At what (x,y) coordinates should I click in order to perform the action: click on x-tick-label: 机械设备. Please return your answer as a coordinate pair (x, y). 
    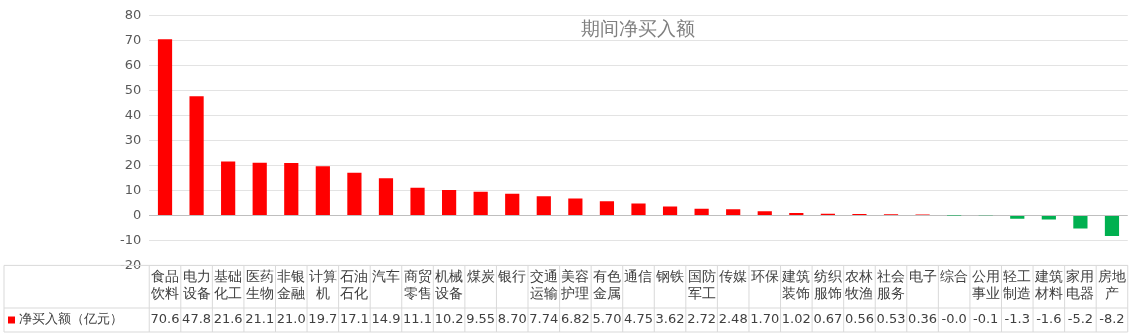
    Looking at the image, I should click on (449, 285).